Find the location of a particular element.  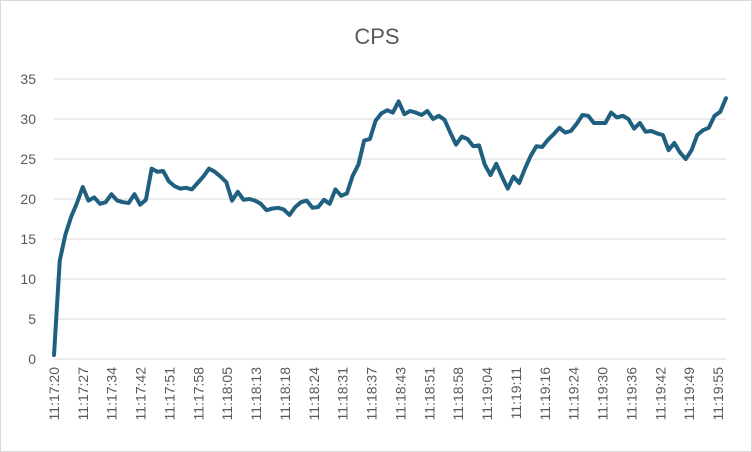

x-tick-label: 11:18:43 is located at coordinates (400, 394).